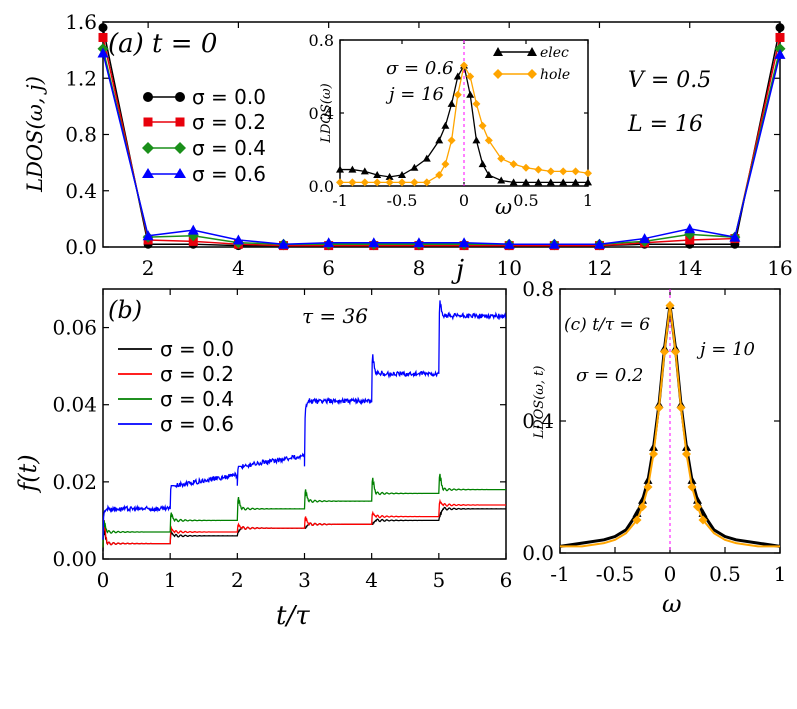 The height and width of the screenshot is (709, 797). I want to click on legend-a-label-0: σ = 0.0, so click(229, 97).